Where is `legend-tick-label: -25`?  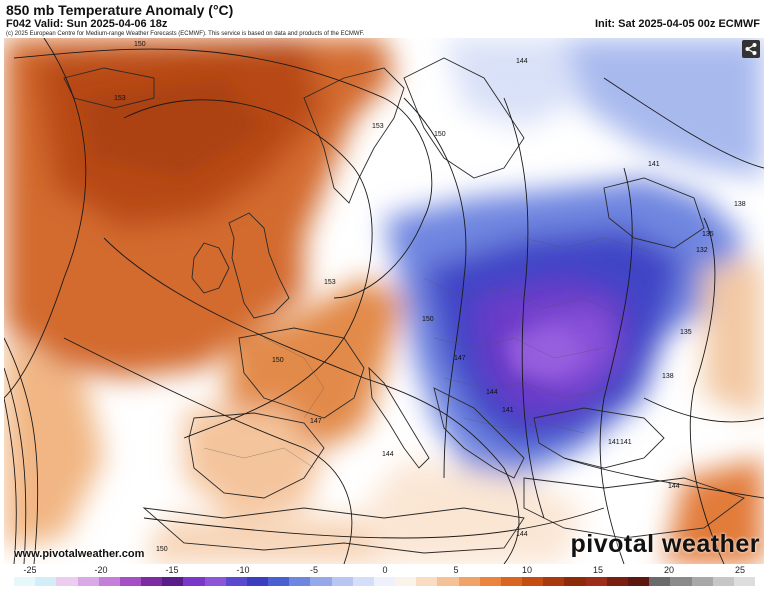
legend-tick-label: -25 is located at coordinates (30, 570).